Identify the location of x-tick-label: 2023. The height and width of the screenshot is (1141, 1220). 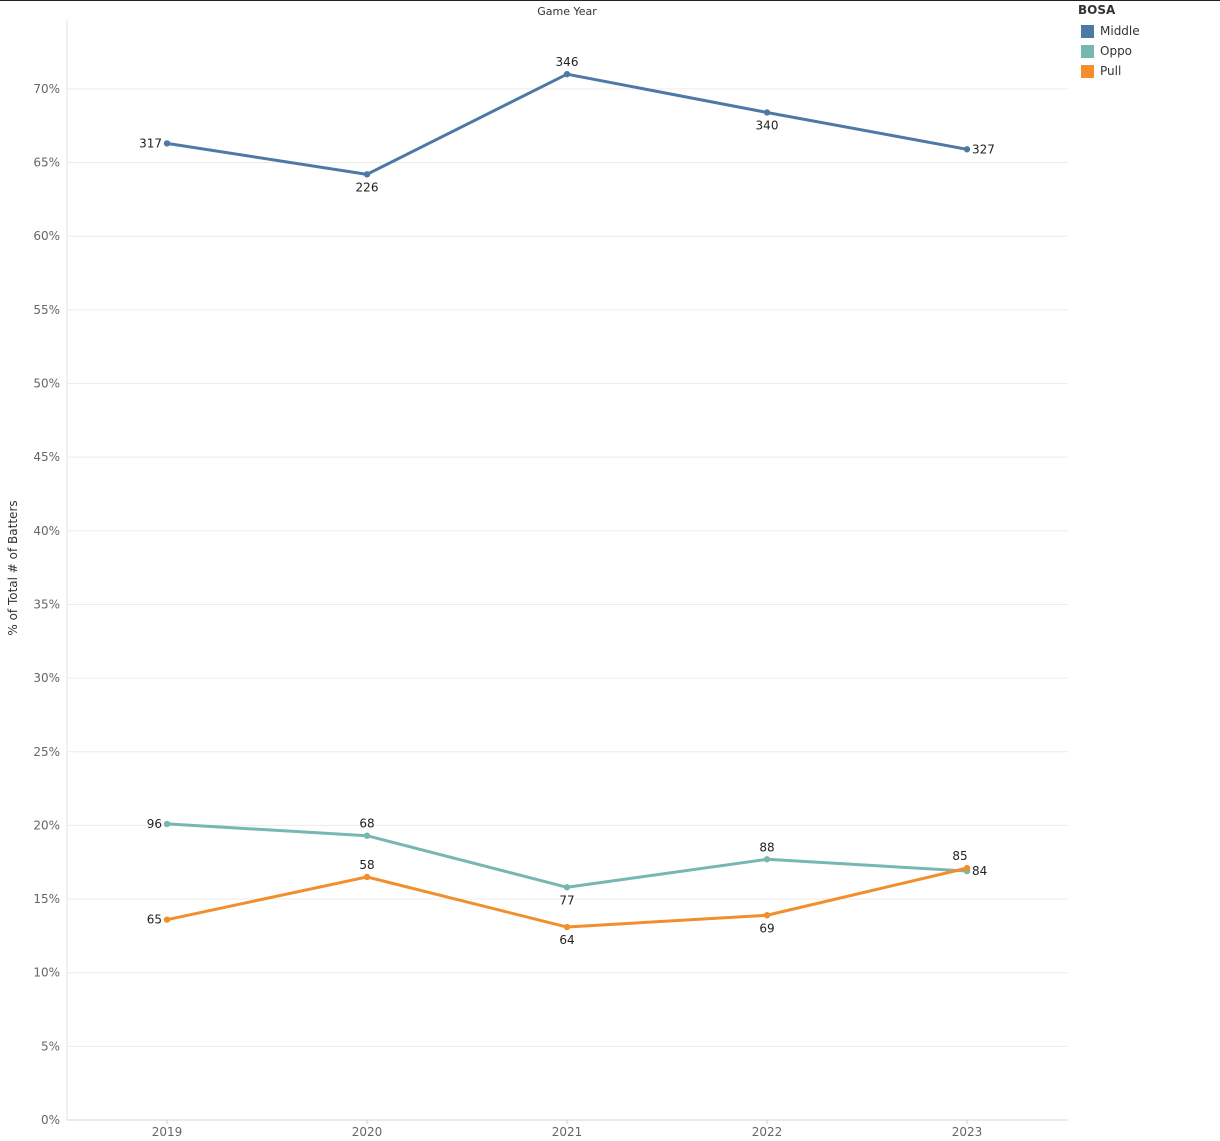
(967, 1132).